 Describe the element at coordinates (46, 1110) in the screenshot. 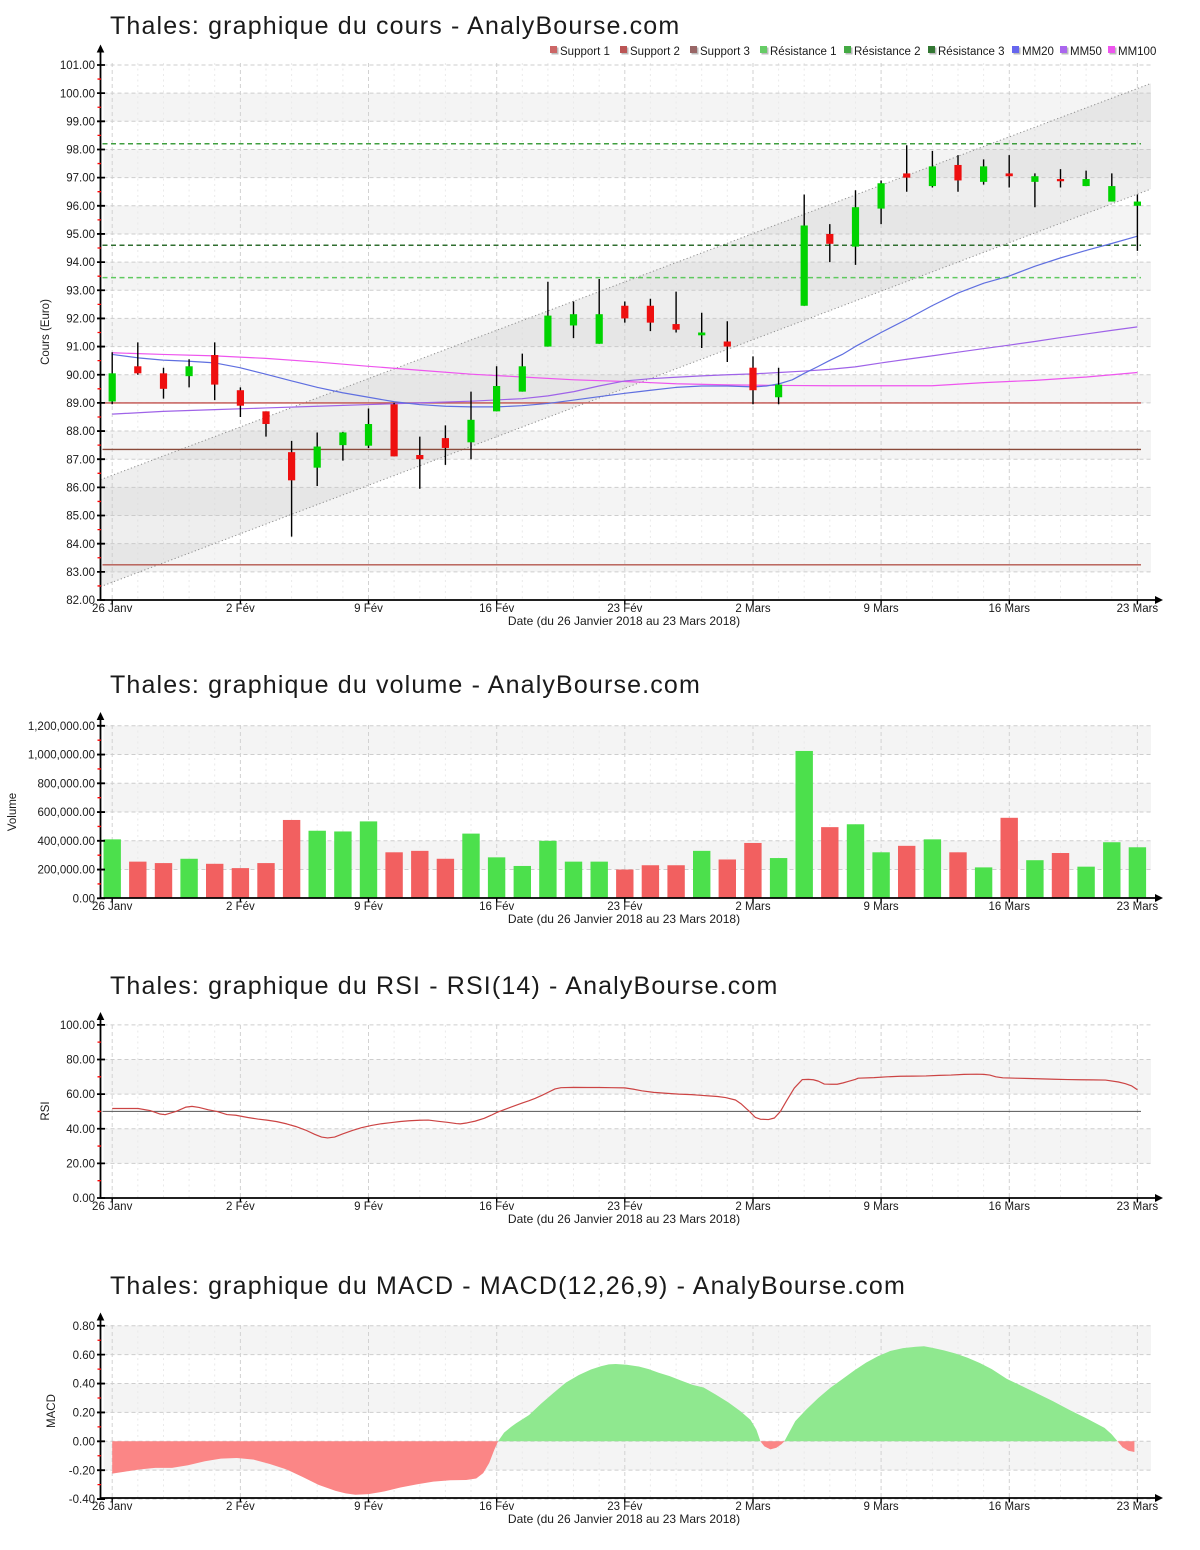

I see `svg-text: RSI` at that location.